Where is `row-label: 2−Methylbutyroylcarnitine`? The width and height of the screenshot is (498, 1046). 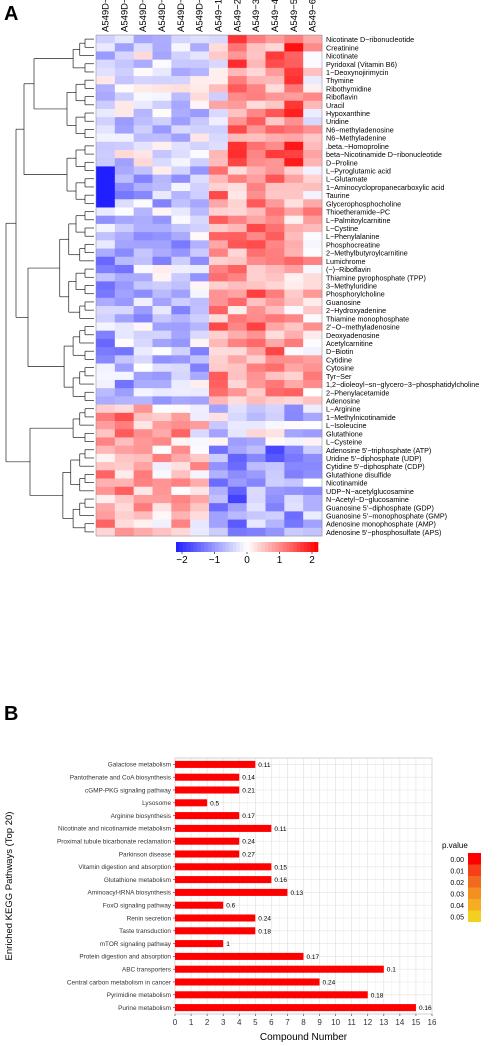 row-label: 2−Methylbutyroylcarnitine is located at coordinates (367, 253).